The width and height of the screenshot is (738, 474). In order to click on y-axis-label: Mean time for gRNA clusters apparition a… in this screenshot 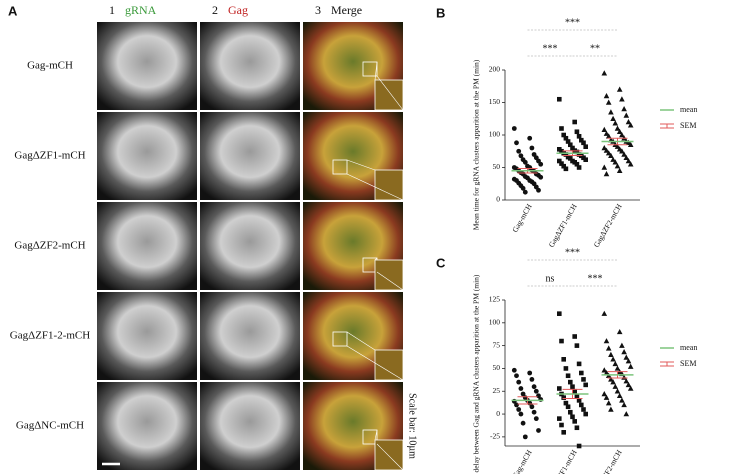, I will do `click(476, 144)`.